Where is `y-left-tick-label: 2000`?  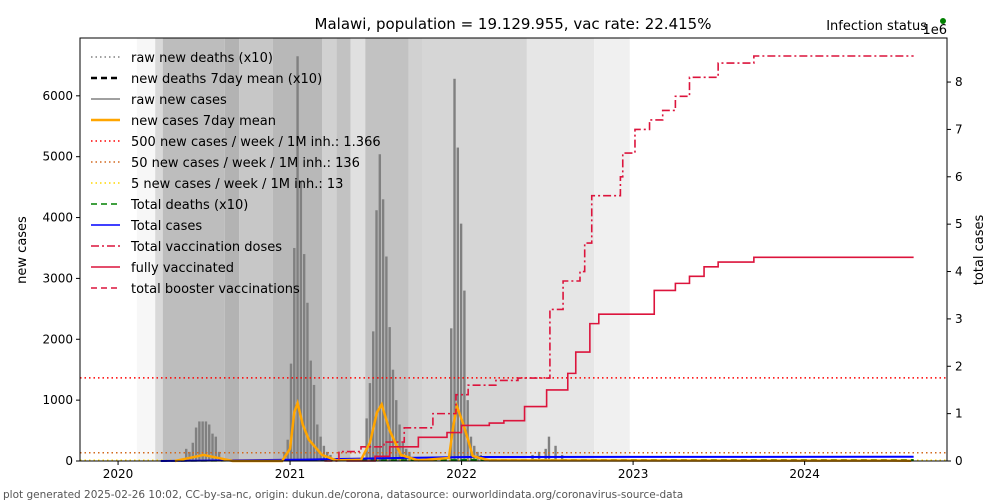 y-left-tick-label: 2000 is located at coordinates (57, 339).